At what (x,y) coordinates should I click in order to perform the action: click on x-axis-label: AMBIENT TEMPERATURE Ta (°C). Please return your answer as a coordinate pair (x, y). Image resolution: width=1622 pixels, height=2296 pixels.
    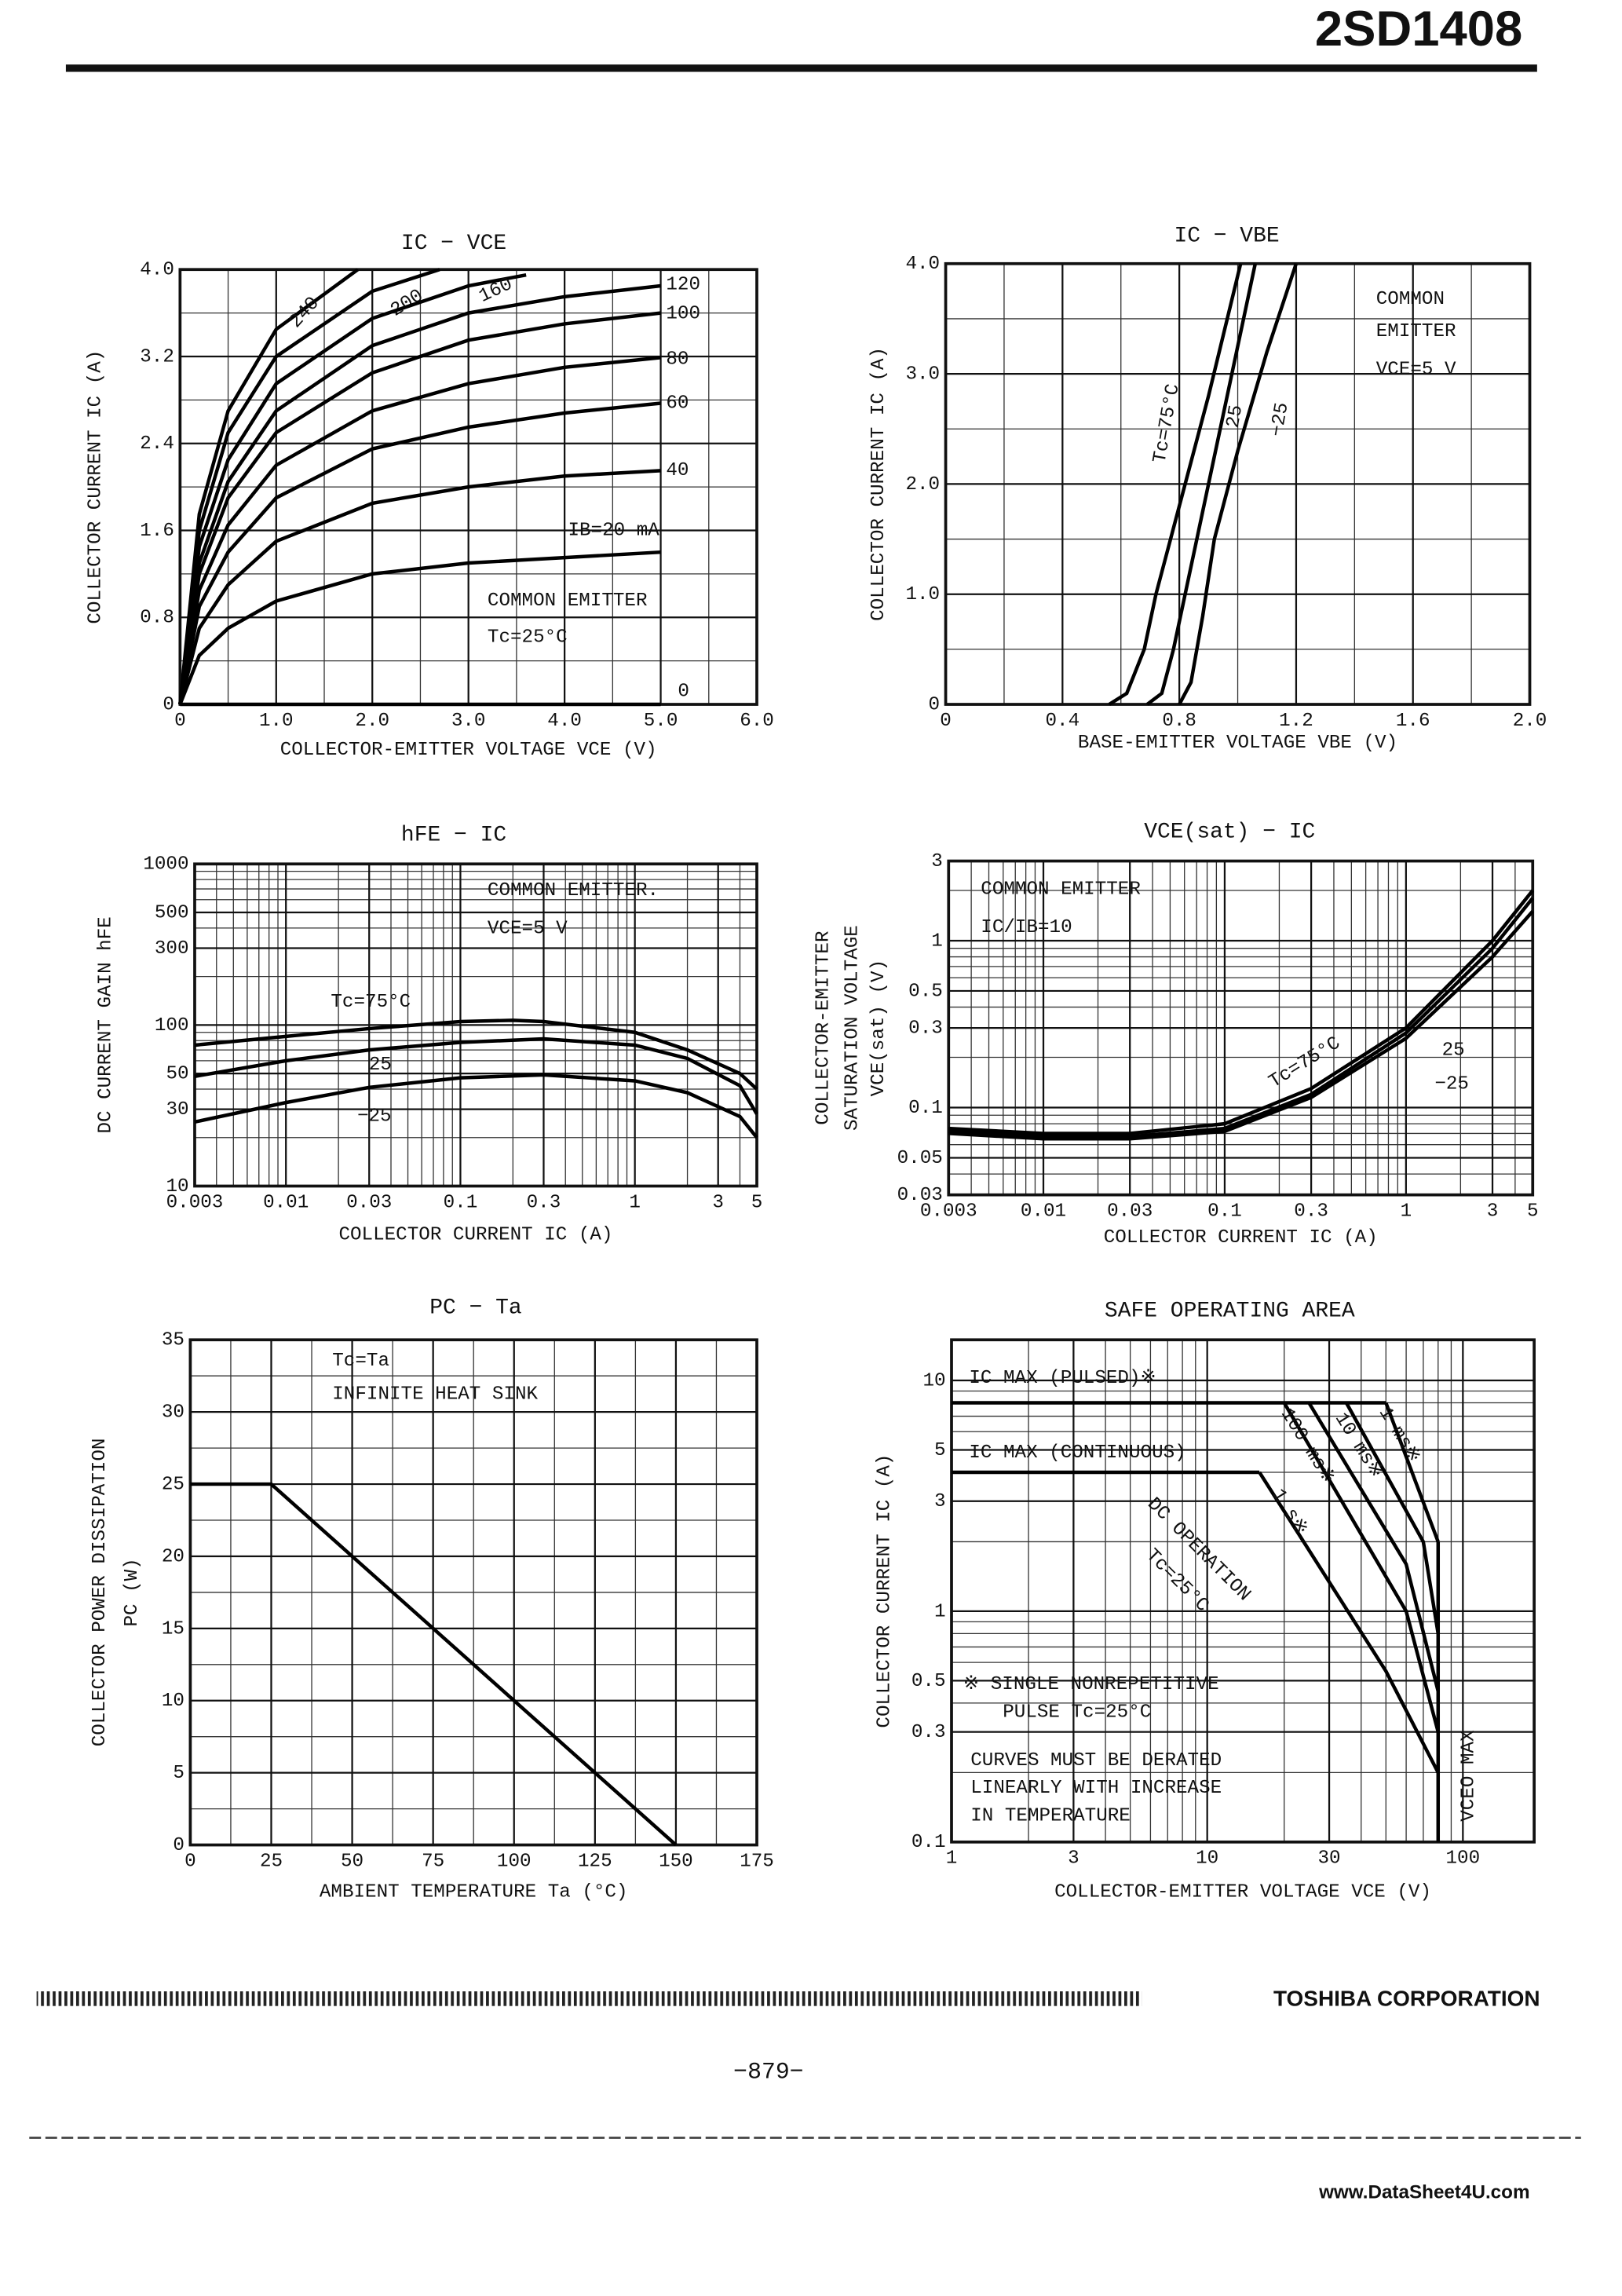
    Looking at the image, I should click on (474, 1893).